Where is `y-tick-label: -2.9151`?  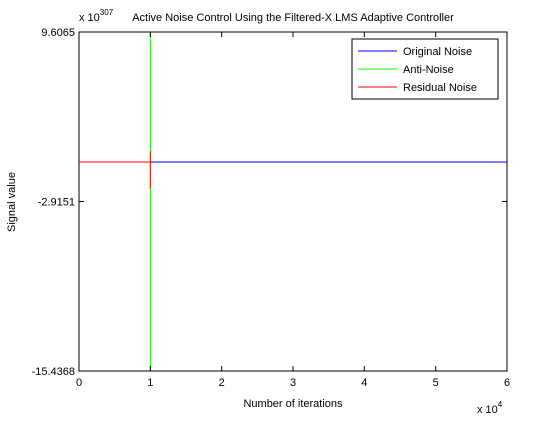 y-tick-label: -2.9151 is located at coordinates (56, 202).